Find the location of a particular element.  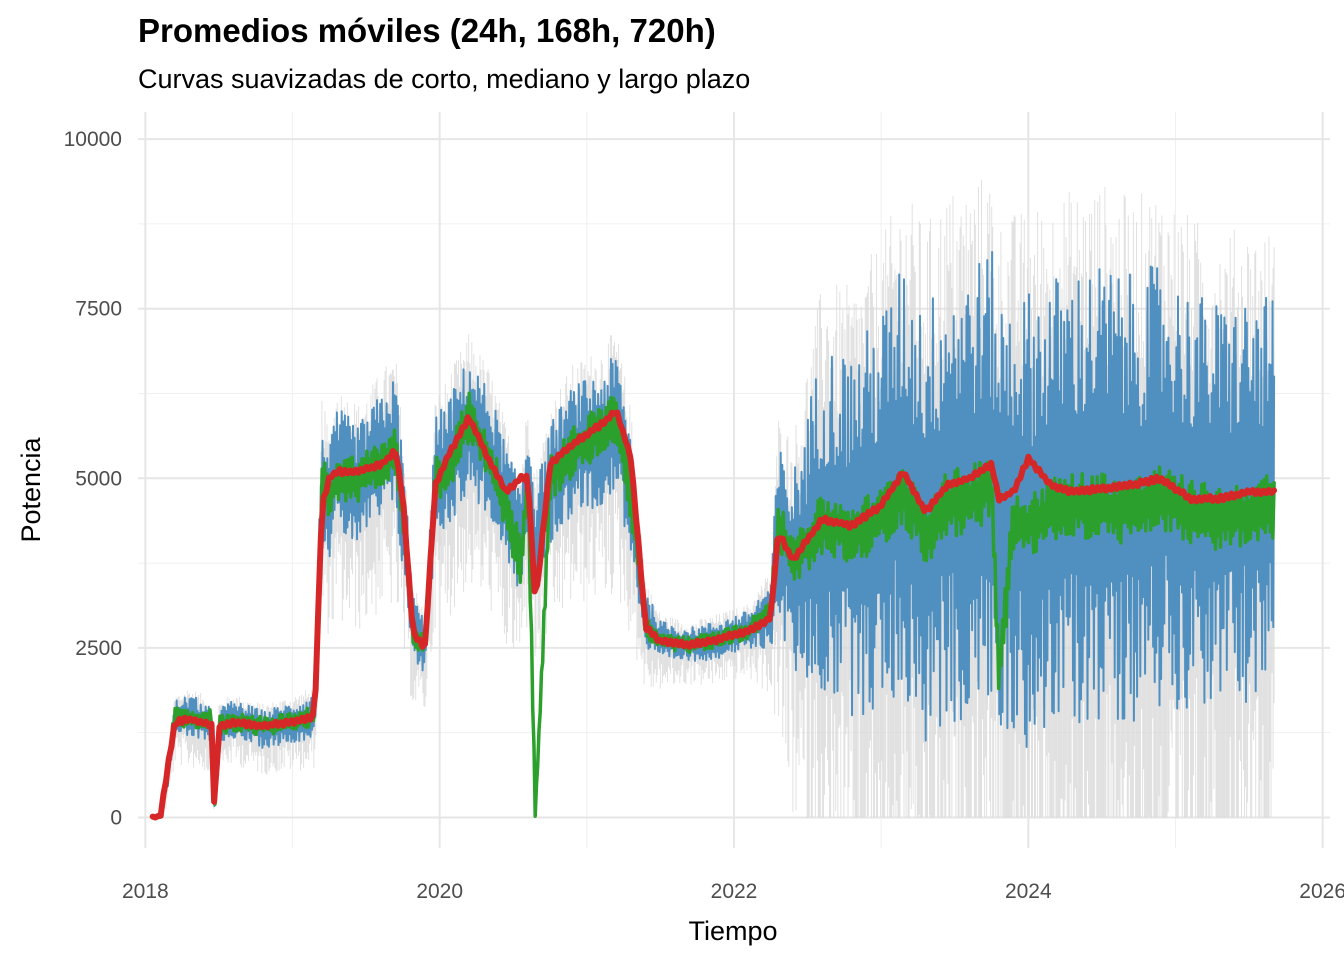

x-tick-label: 2022 is located at coordinates (734, 891).